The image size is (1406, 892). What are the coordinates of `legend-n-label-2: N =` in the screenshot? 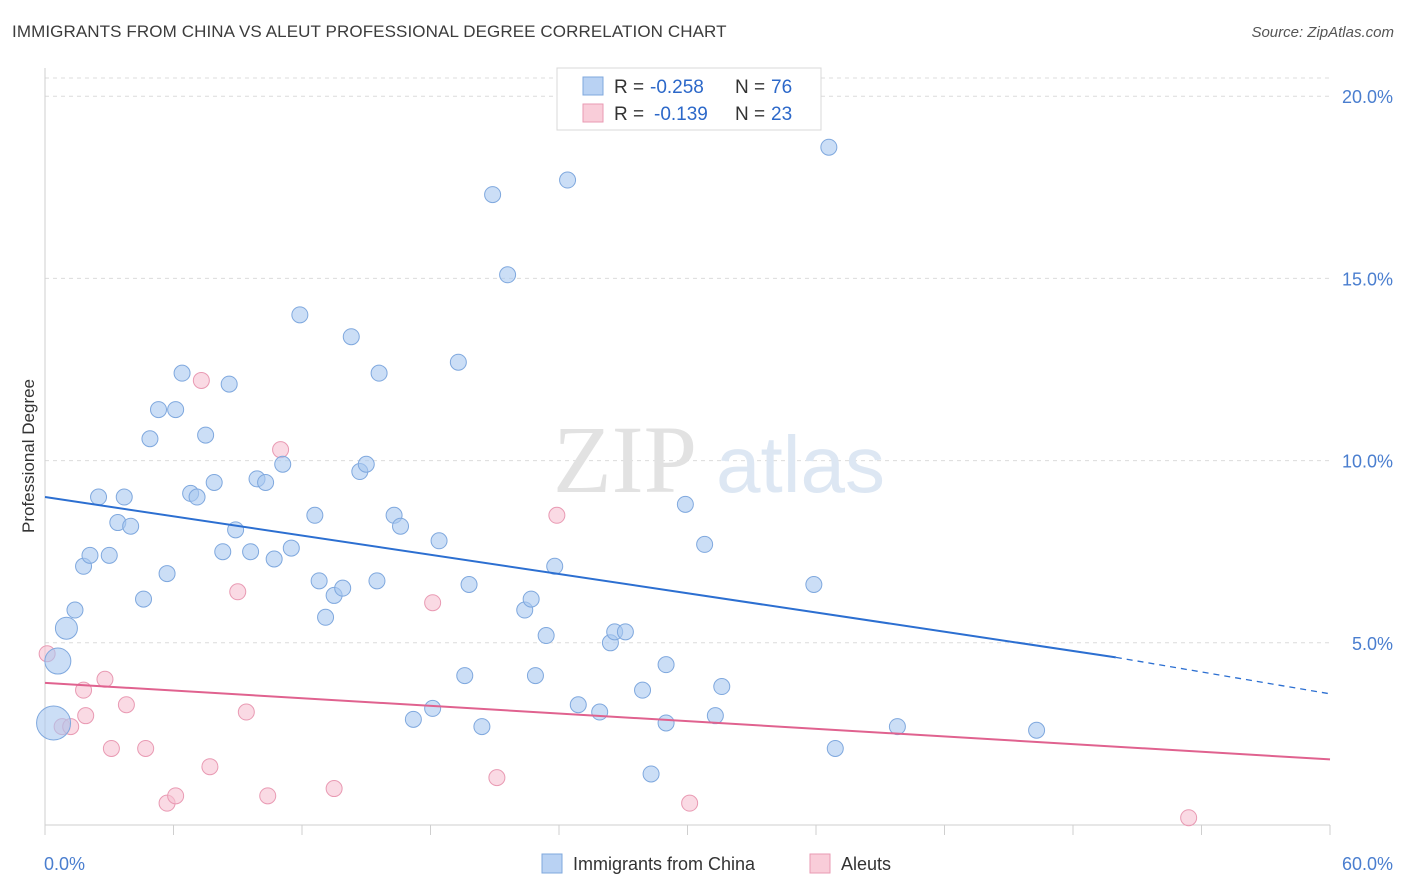 It's located at (750, 114).